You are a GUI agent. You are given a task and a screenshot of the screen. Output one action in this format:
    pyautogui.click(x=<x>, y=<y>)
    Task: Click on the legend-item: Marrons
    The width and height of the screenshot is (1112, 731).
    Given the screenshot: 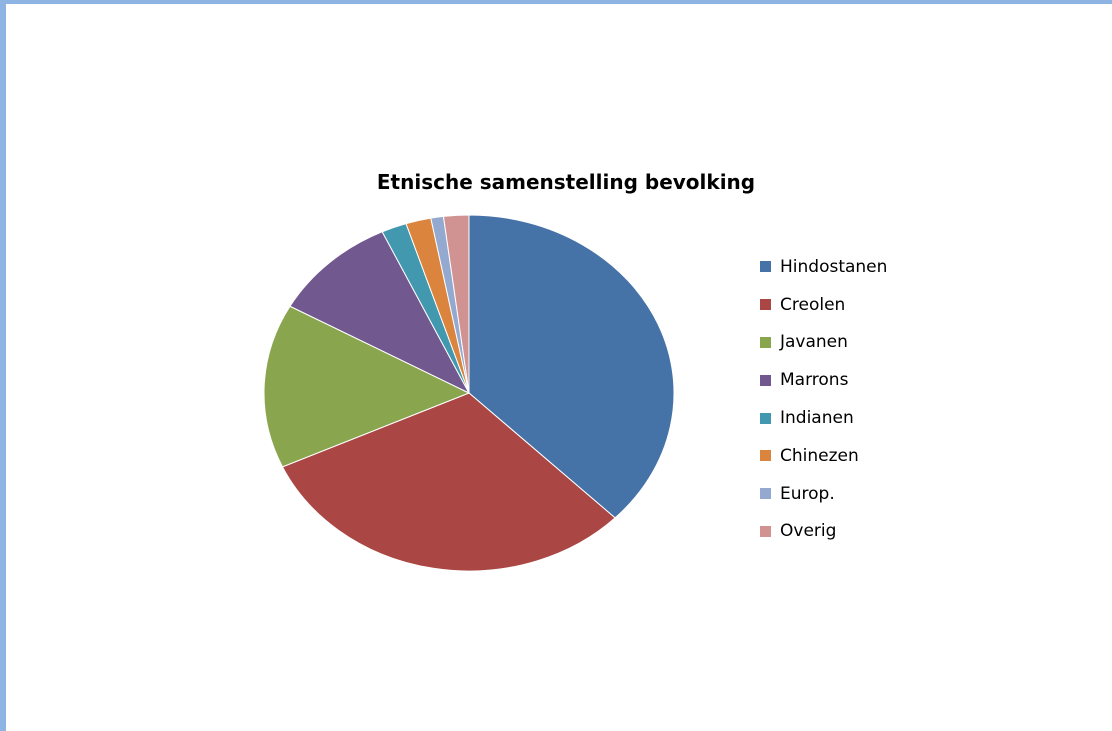 What is the action you would take?
    pyautogui.click(x=823, y=380)
    